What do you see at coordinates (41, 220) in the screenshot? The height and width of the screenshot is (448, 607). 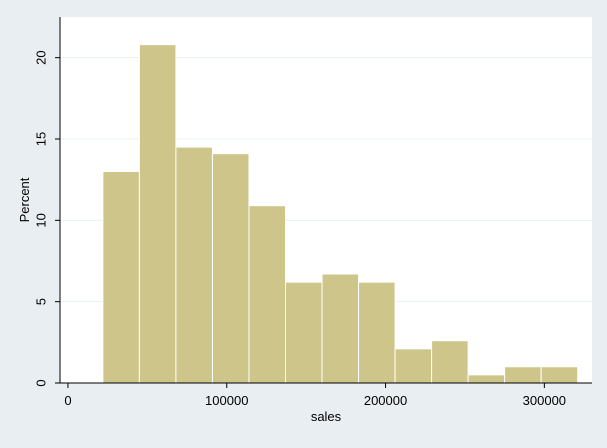 I see `y-tick-label: 10` at bounding box center [41, 220].